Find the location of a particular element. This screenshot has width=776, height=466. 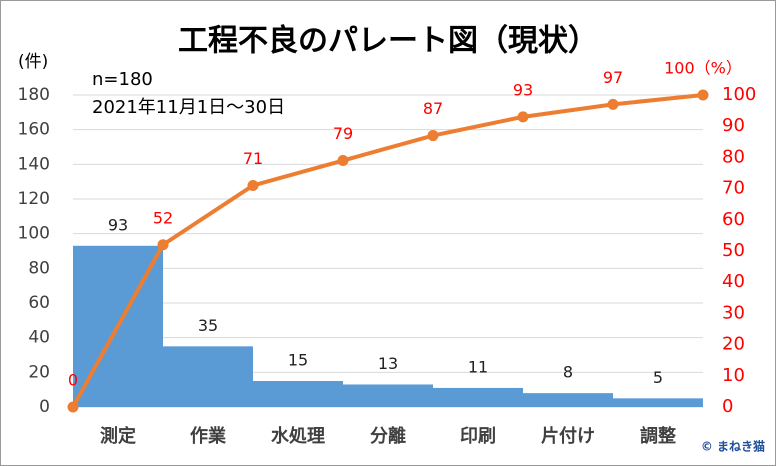

annotation: n=180 is located at coordinates (122, 79).